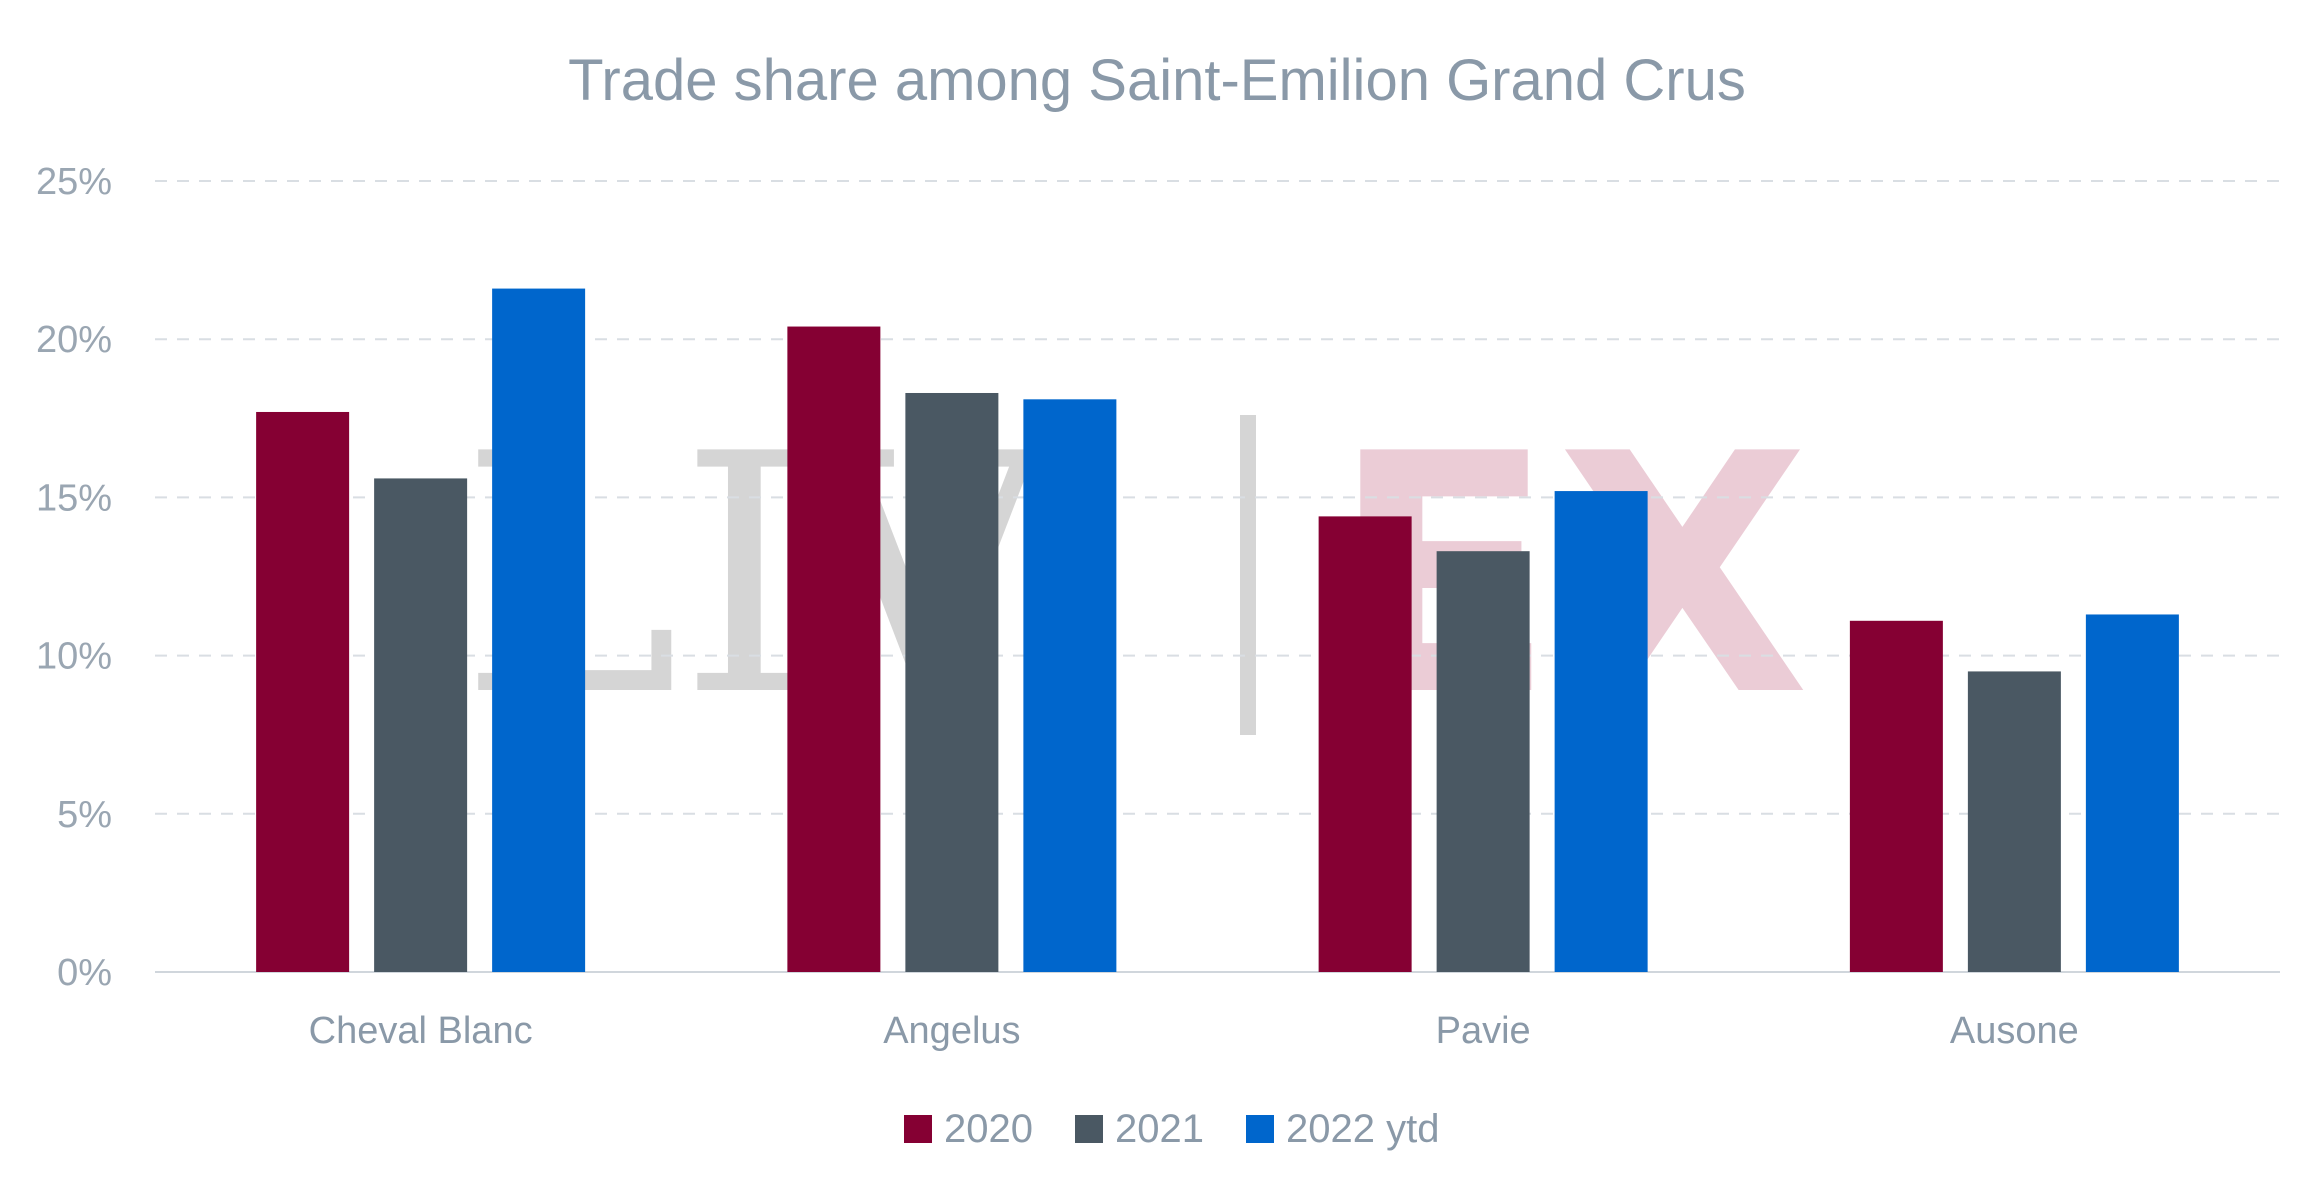  I want to click on bar-ausone-2021, so click(2014, 821).